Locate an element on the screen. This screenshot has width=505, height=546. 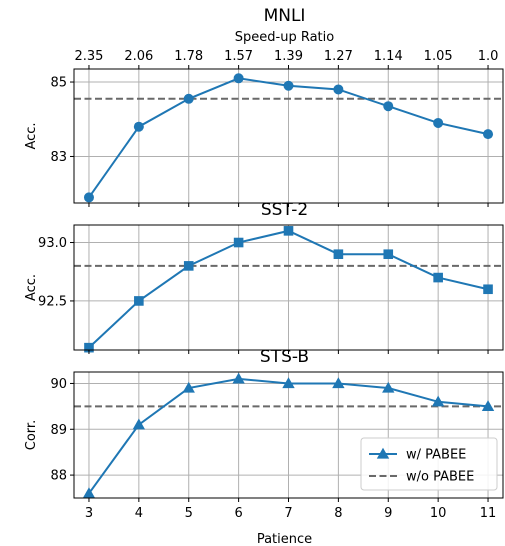
chart-title: STS-B is located at coordinates (284, 357).